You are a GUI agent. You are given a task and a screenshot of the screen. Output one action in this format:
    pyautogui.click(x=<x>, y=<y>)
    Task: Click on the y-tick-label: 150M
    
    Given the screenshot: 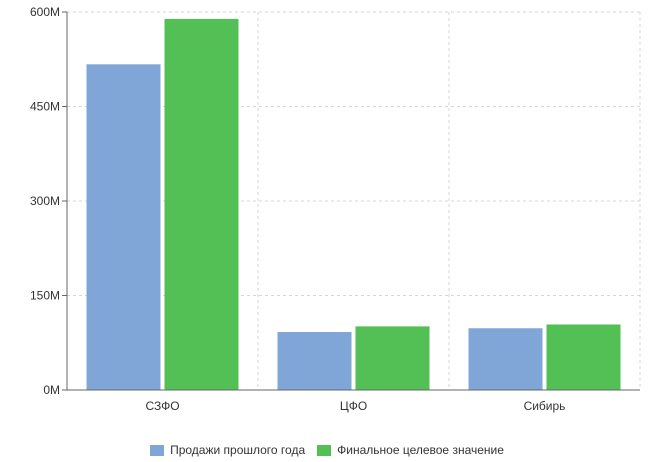 What is the action you would take?
    pyautogui.click(x=45, y=296)
    